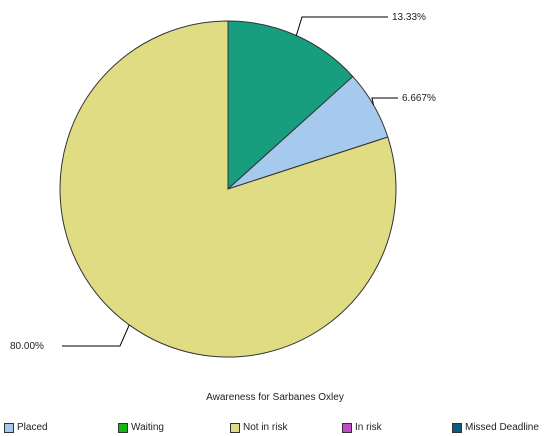 This screenshot has width=550, height=436. I want to click on legend-item: In risk, so click(362, 427).